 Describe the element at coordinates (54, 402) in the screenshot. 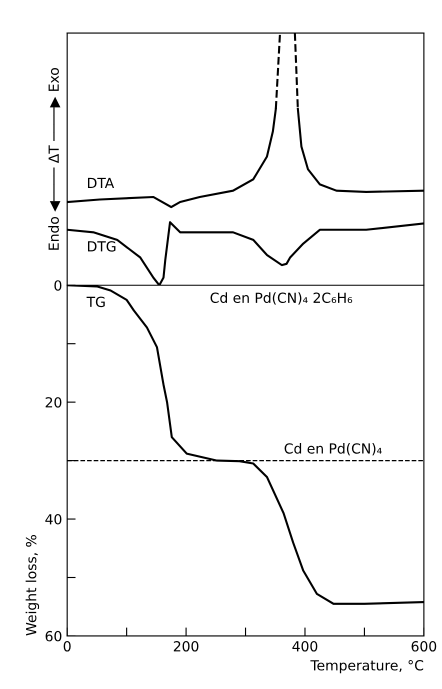

I see `y-tick-label: 20` at that location.